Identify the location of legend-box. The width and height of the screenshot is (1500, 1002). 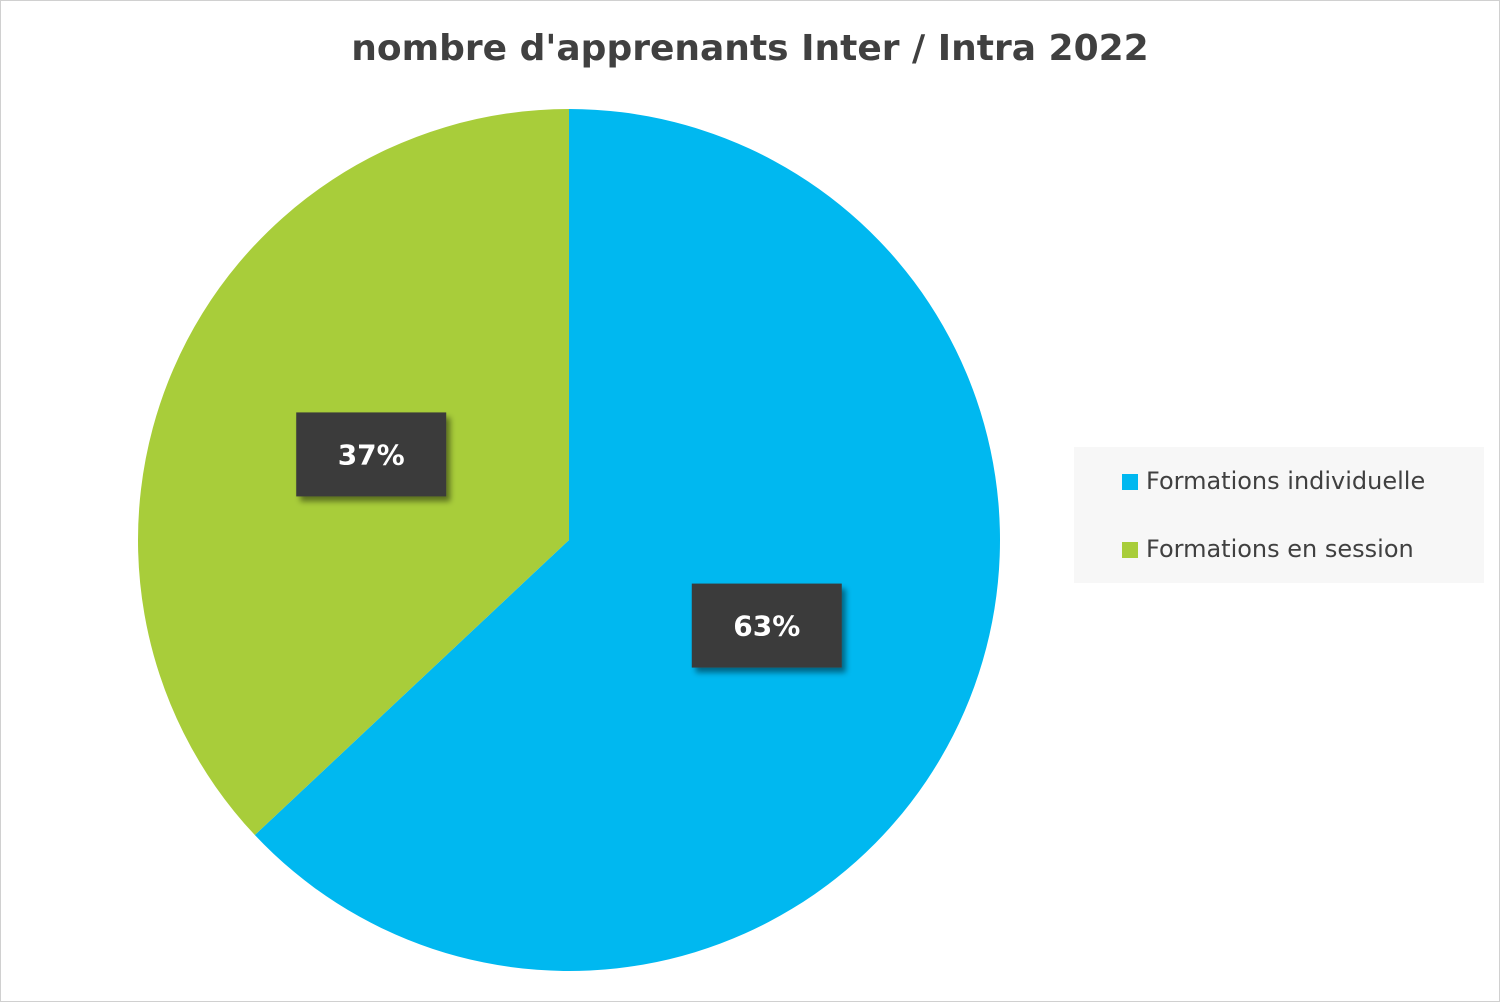
(1279, 515).